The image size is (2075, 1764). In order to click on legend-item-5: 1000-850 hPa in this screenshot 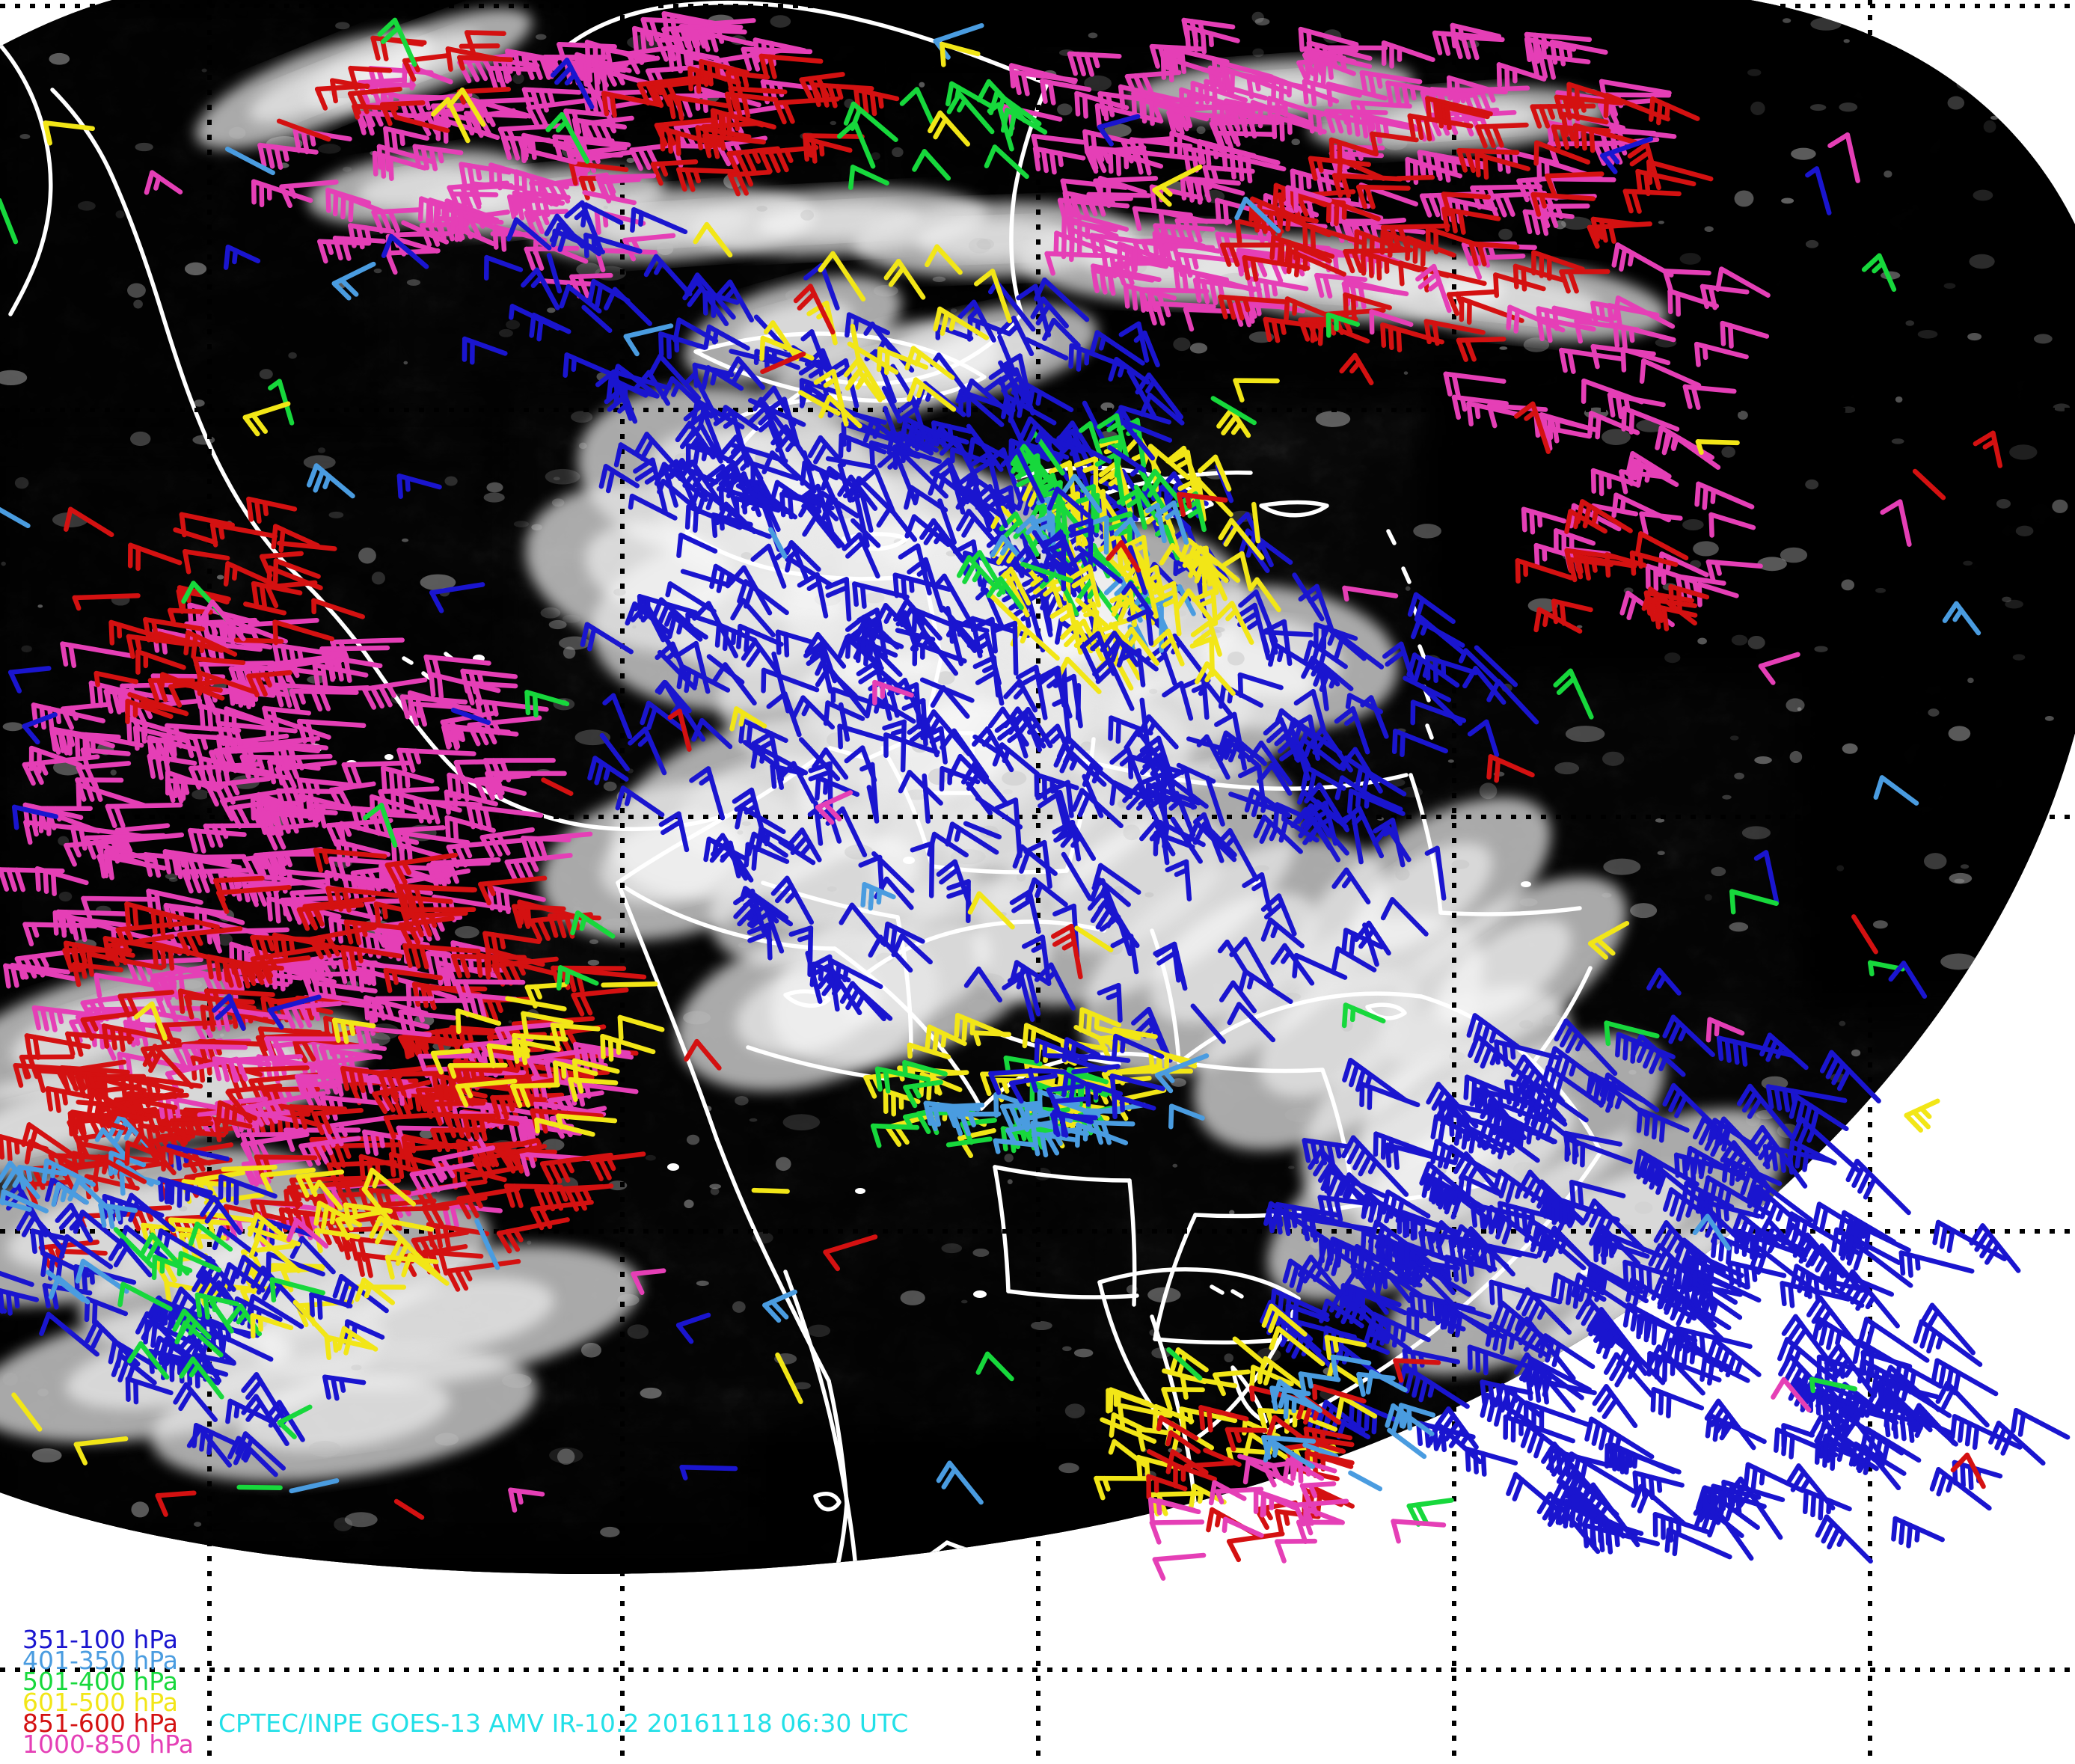, I will do `click(108, 1745)`.